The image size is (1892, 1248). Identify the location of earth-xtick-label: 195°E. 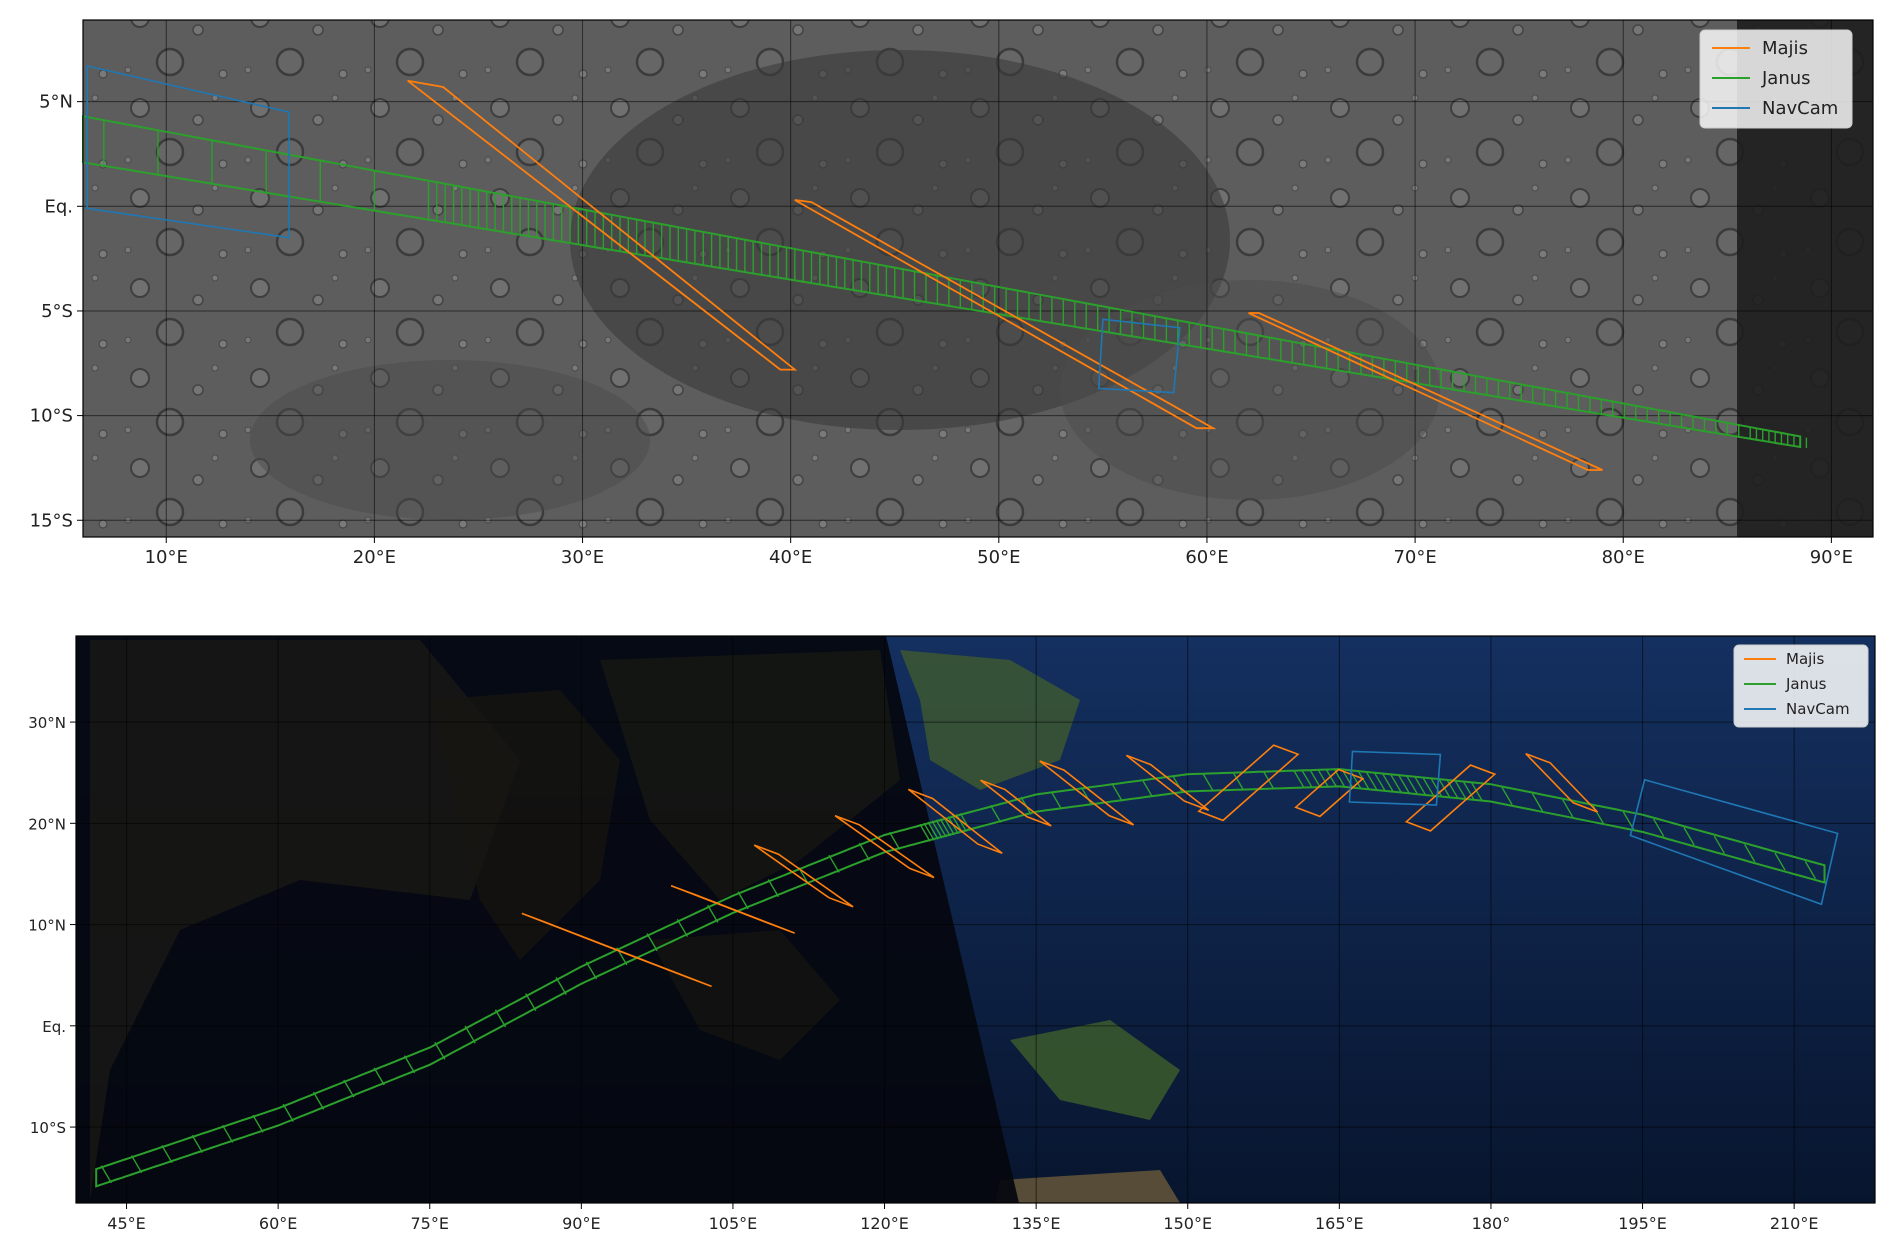
(1642, 1223).